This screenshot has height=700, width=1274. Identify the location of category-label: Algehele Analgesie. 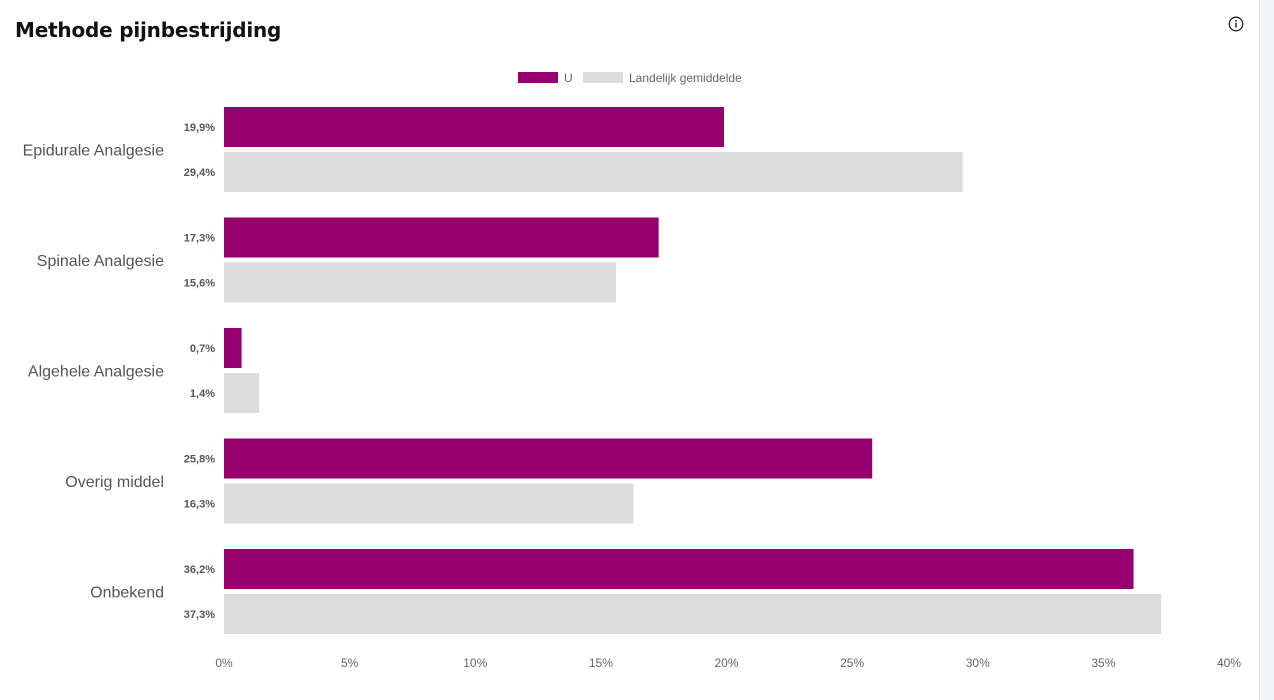
(96, 372).